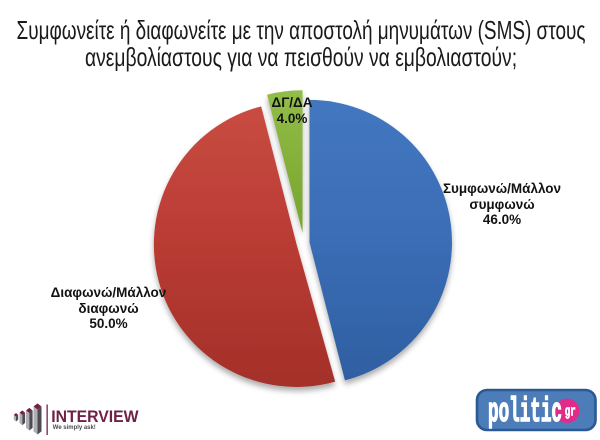 The height and width of the screenshot is (440, 600). Describe the element at coordinates (95, 417) in the screenshot. I see `svg-text: INTERVIEW` at that location.